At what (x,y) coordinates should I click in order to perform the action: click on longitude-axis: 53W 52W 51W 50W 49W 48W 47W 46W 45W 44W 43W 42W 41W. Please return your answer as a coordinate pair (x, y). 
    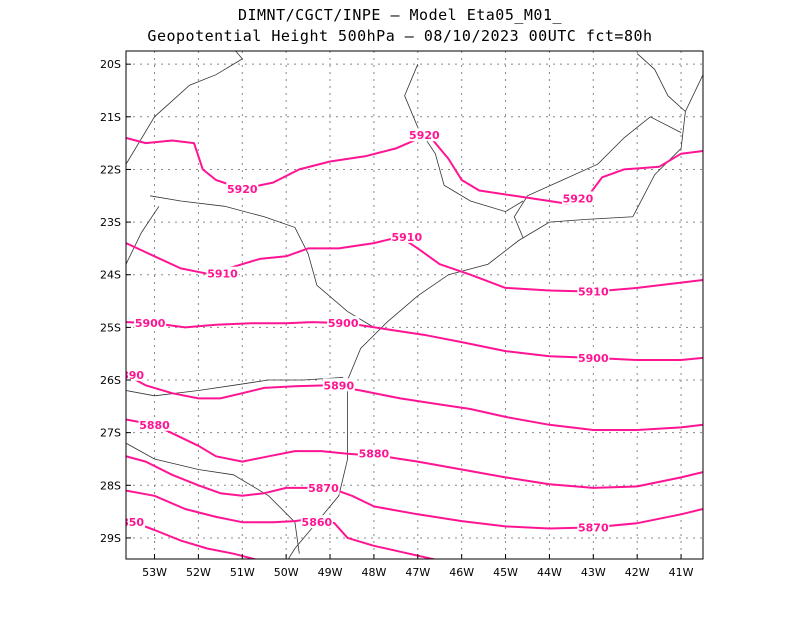
    Looking at the image, I should click on (418, 566).